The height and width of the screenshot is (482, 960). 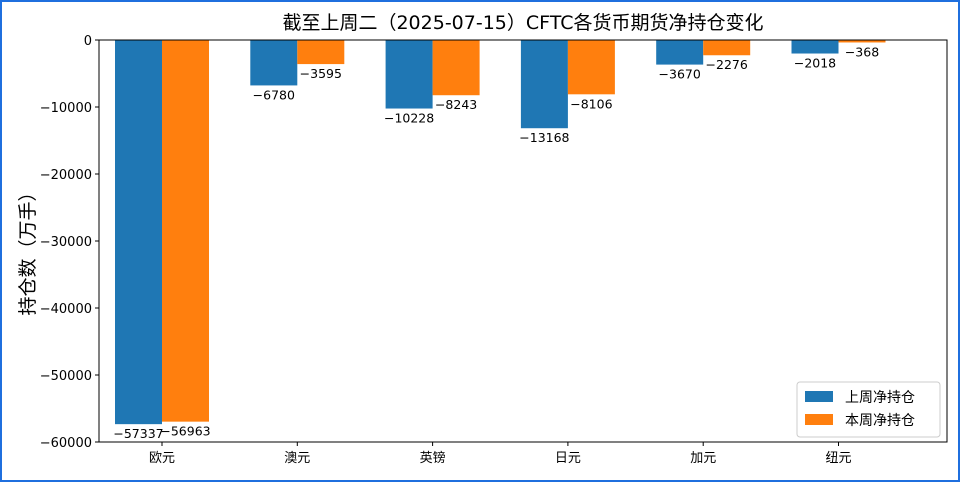 What do you see at coordinates (138, 433) in the screenshot?
I see `data-label-last-week-0: −57337` at bounding box center [138, 433].